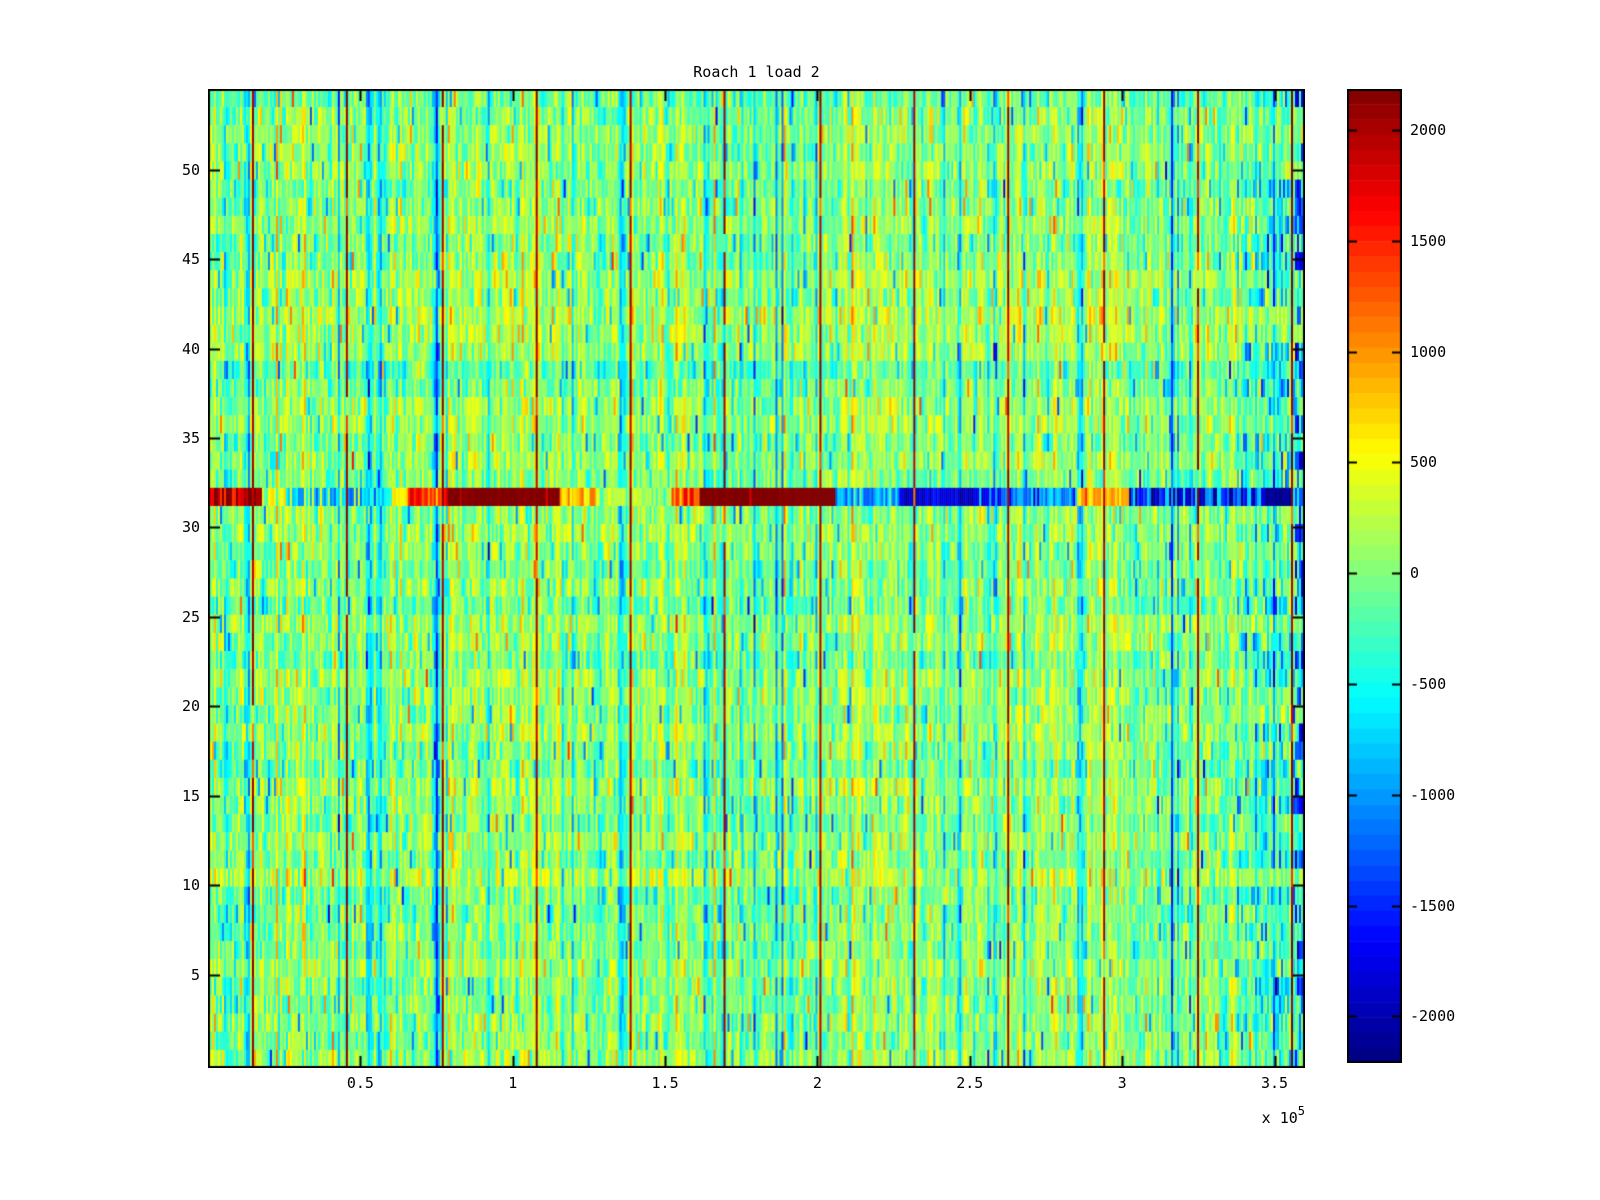 The image size is (1600, 1200). What do you see at coordinates (1122, 1083) in the screenshot?
I see `x-tick-label: 3` at bounding box center [1122, 1083].